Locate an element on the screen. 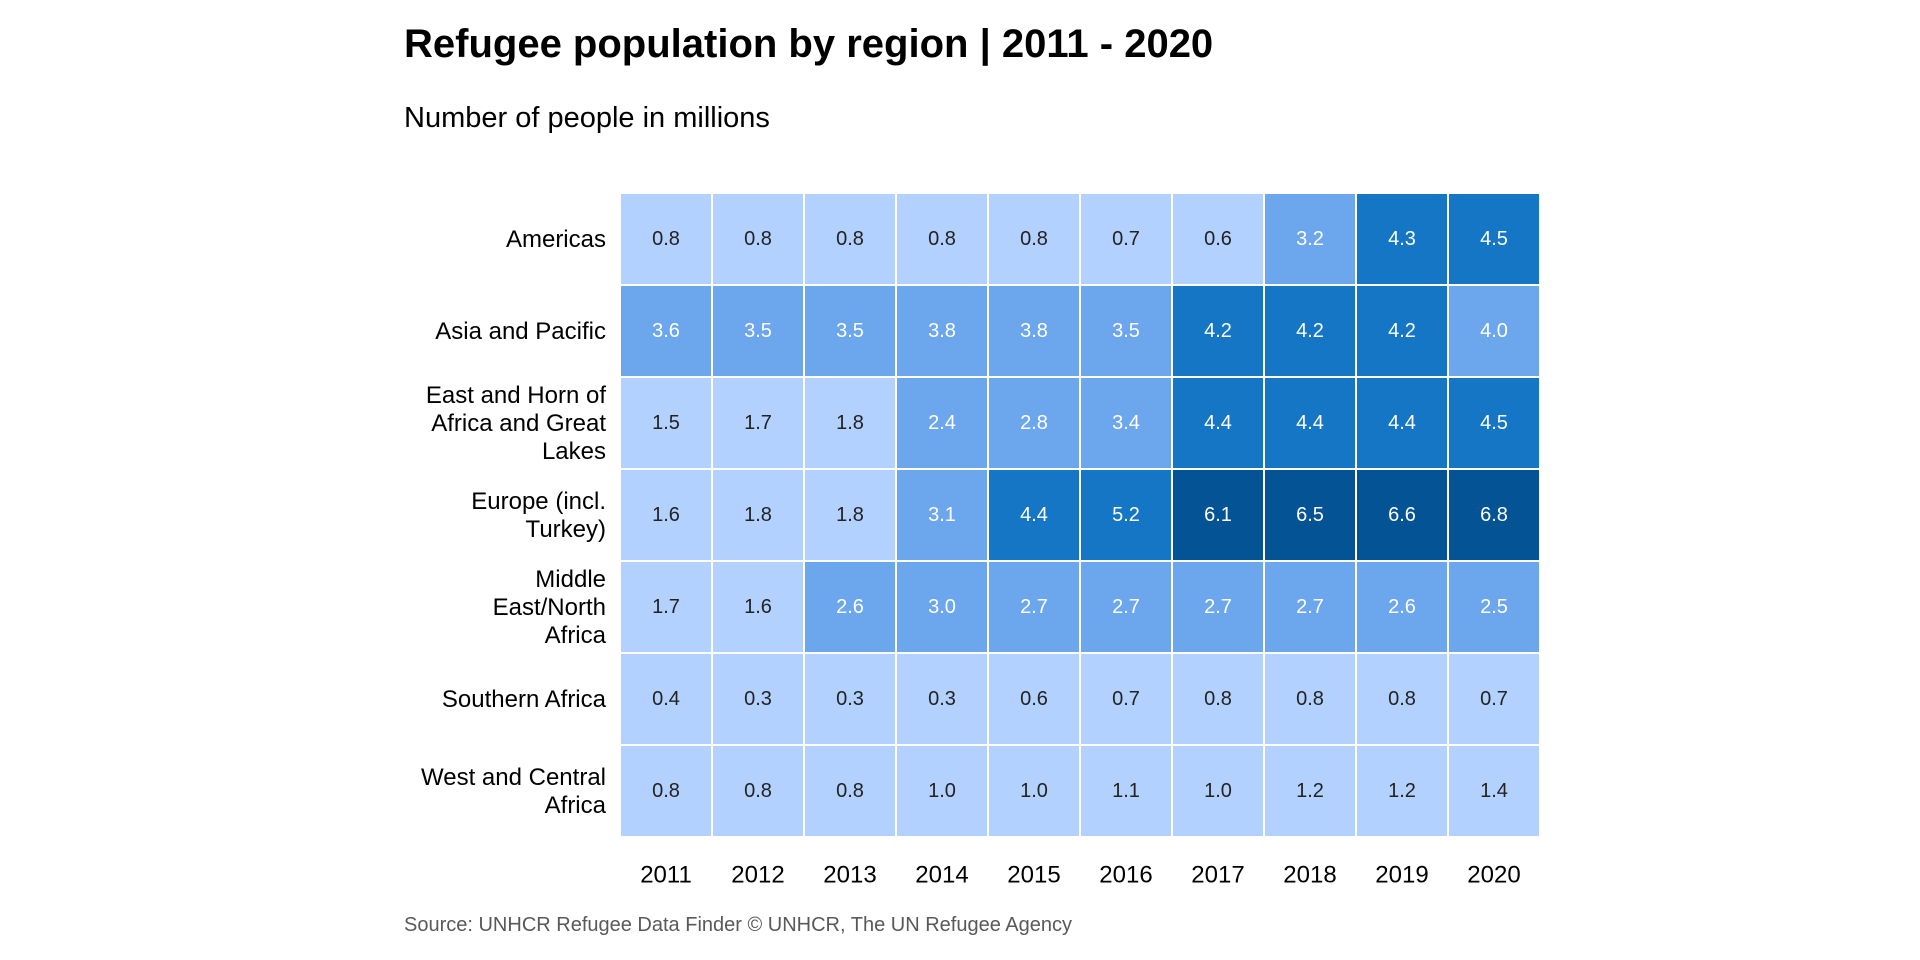 Image resolution: width=1920 pixels, height=960 pixels. cell-value-label: 3.1 is located at coordinates (942, 515).